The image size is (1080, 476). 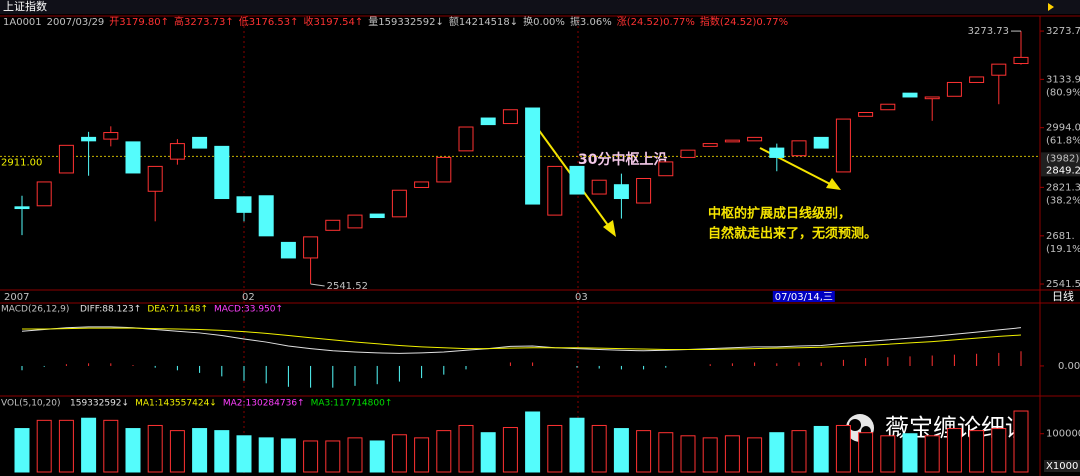 What do you see at coordinates (1063, 79) in the screenshot?
I see `y-tick-label: 3133.99` at bounding box center [1063, 79].